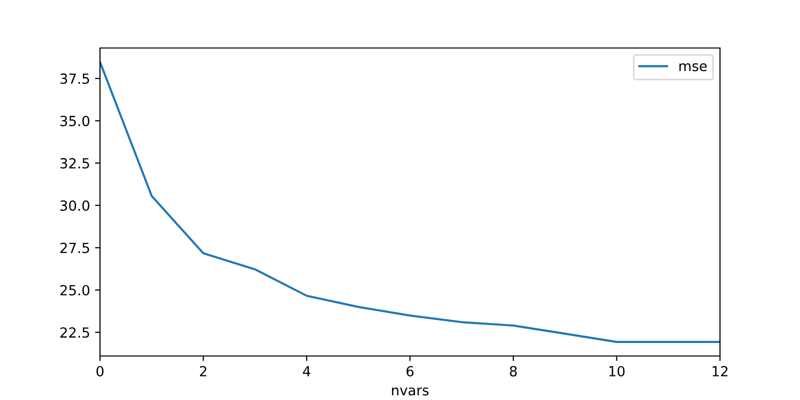 The image size is (800, 400). Describe the element at coordinates (203, 371) in the screenshot. I see `x-tick-label: 2` at that location.